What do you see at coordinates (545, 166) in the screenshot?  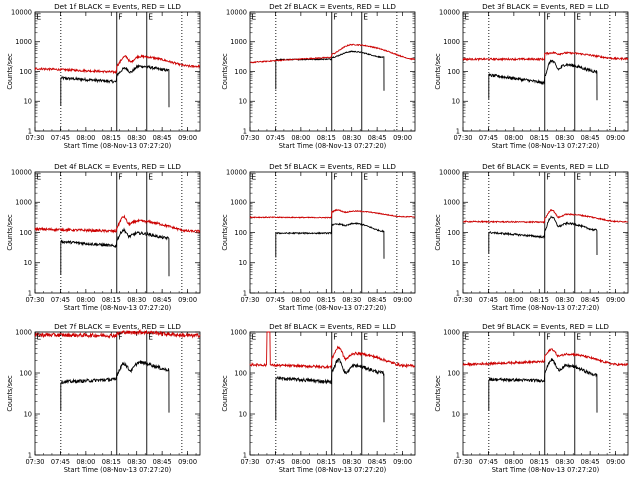 I see `chart-title: Det 6f BLACK = Events, RED = LLD` at bounding box center [545, 166].